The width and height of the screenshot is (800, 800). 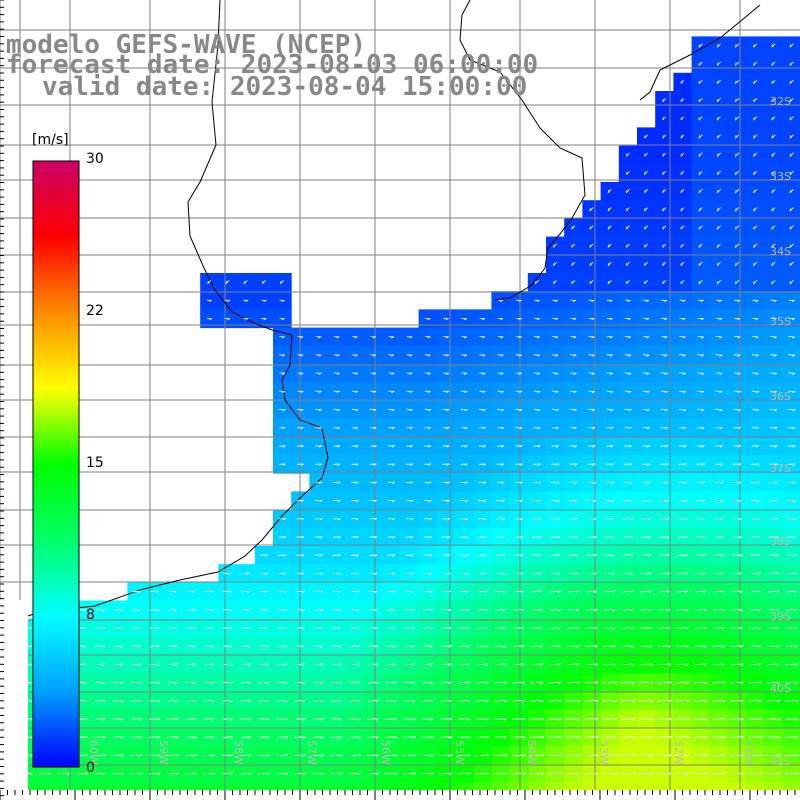 What do you see at coordinates (95, 311) in the screenshot?
I see `colorbar-tick-22: 22` at bounding box center [95, 311].